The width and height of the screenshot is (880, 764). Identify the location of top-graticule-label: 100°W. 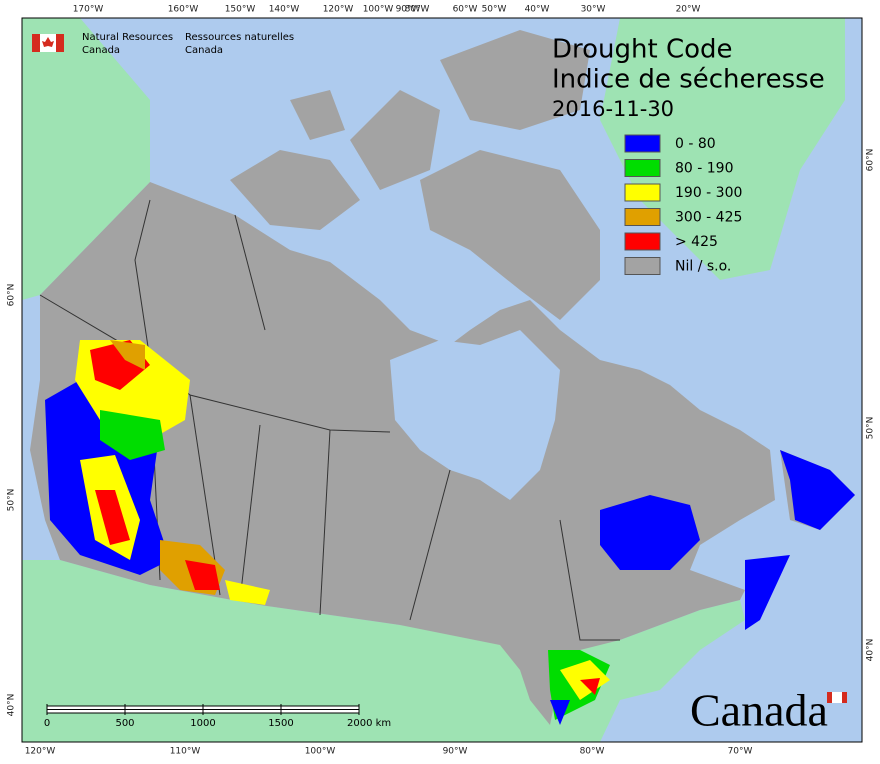
(378, 10).